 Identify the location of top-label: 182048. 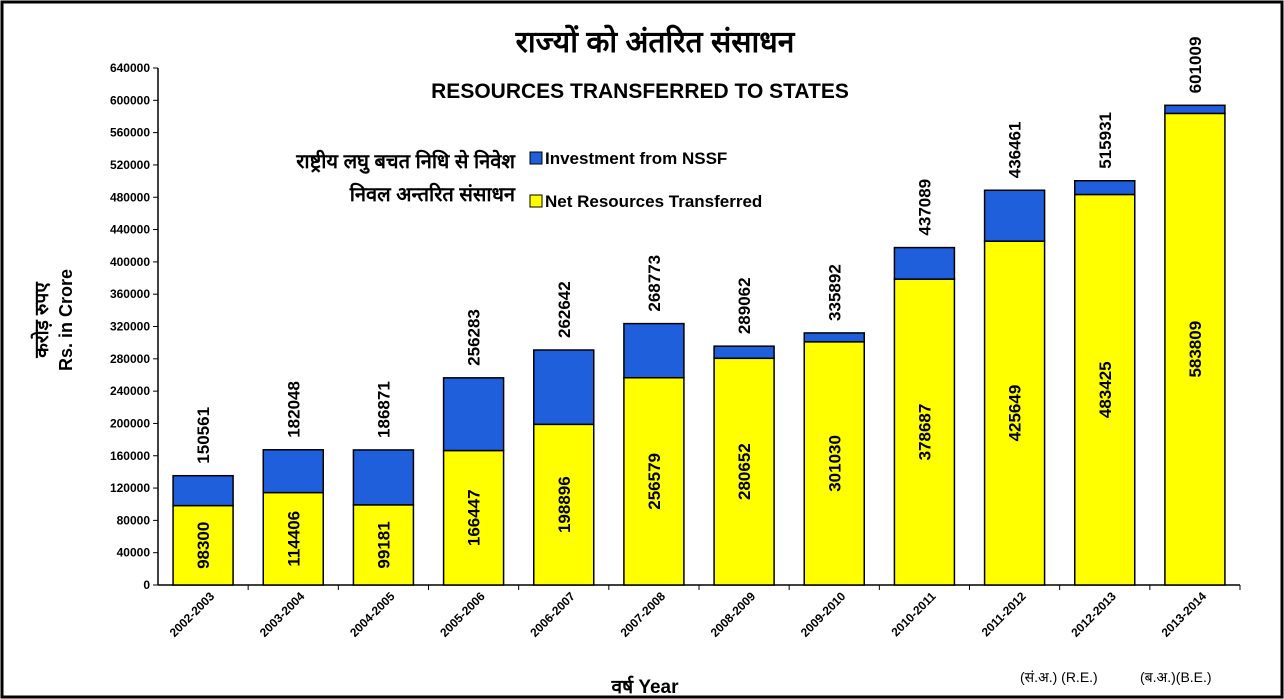
(293, 409).